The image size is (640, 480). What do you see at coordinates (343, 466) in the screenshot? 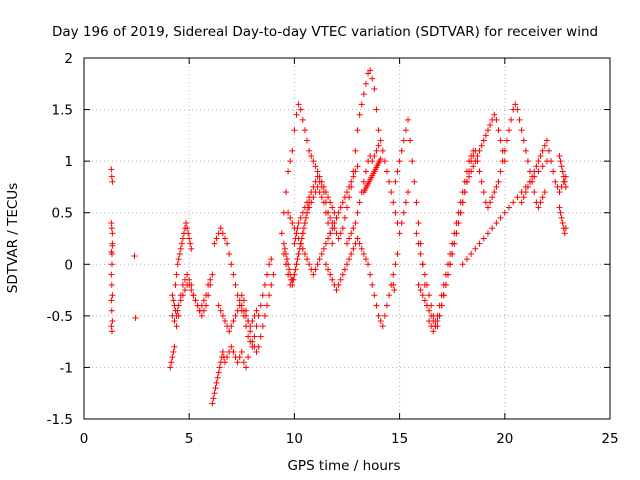
I see `x-axis-label: GPS time / hours` at bounding box center [343, 466].